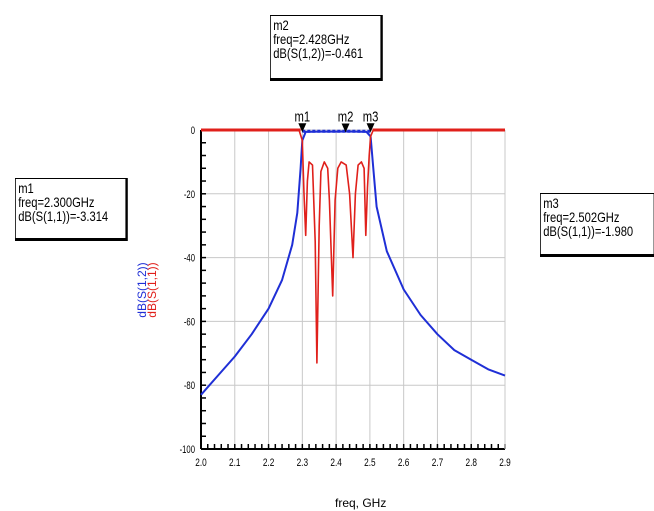 The height and width of the screenshot is (511, 654). What do you see at coordinates (361, 503) in the screenshot?
I see `x-axis-label: freq, GHz` at bounding box center [361, 503].